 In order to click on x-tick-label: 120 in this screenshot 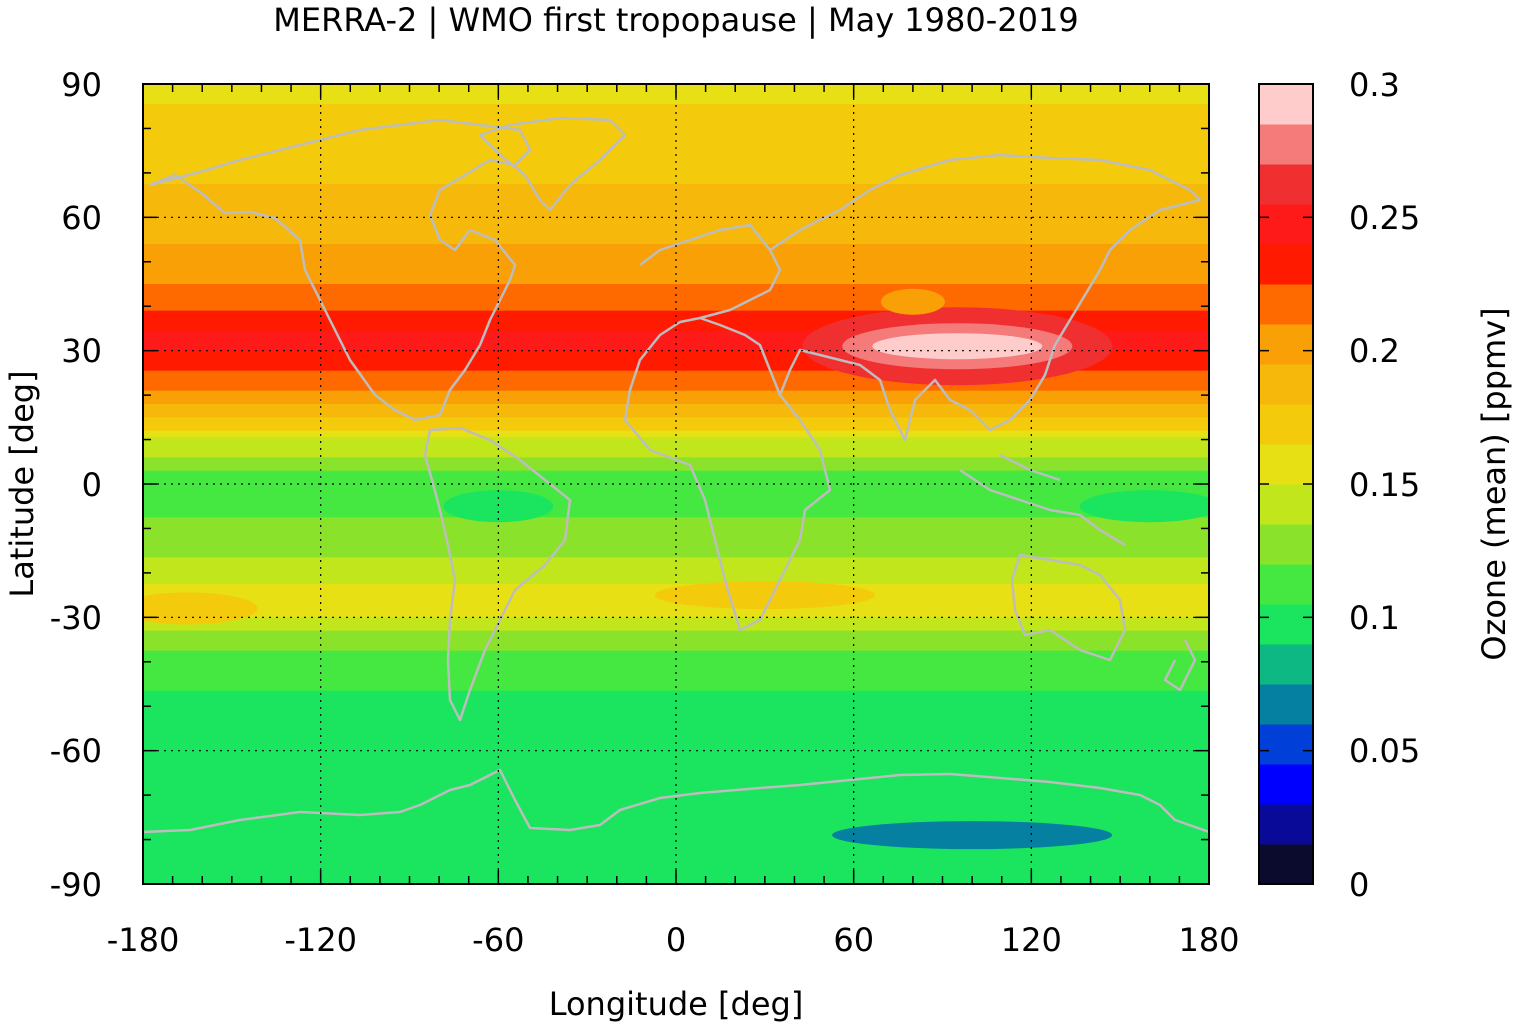, I will do `click(1031, 940)`.